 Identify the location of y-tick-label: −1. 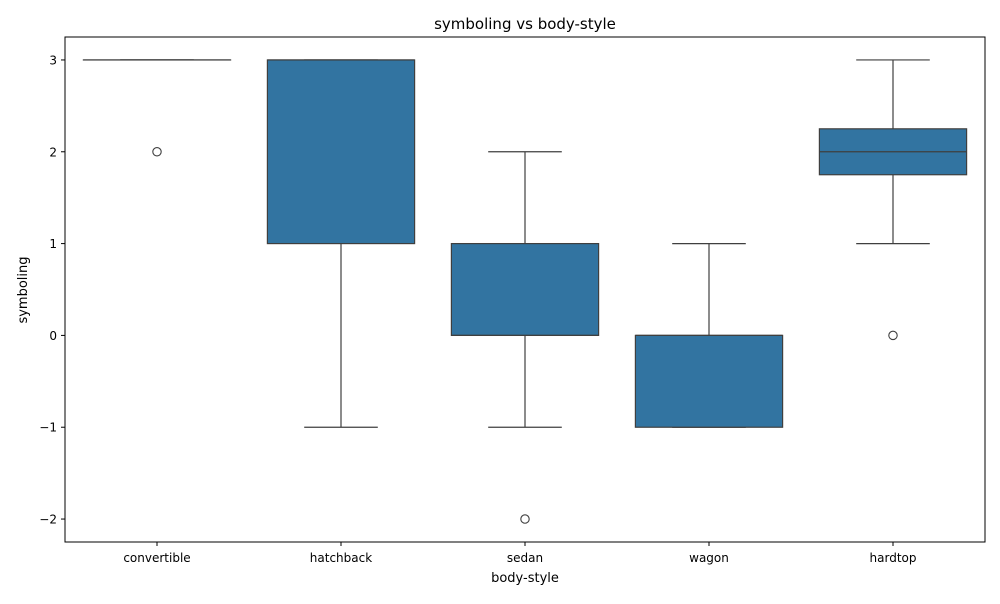
(48, 428).